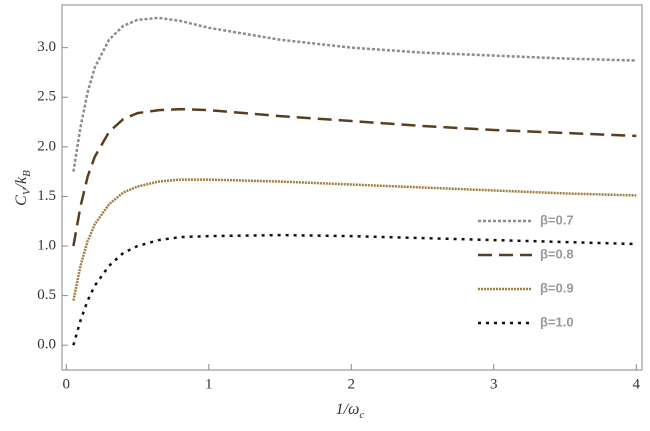 This screenshot has height=431, width=650. I want to click on y-axis-label: CV/kB, so click(23, 188).